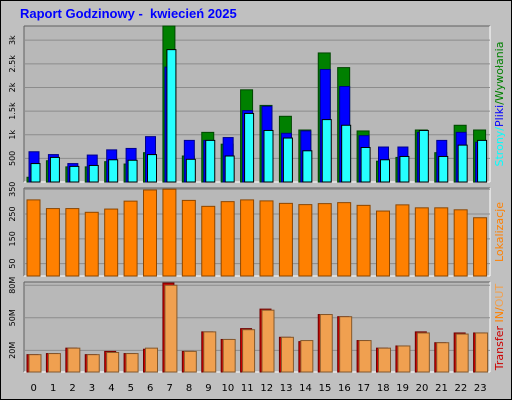 The width and height of the screenshot is (512, 400). I want to click on x-tick-label: 19, so click(402, 388).